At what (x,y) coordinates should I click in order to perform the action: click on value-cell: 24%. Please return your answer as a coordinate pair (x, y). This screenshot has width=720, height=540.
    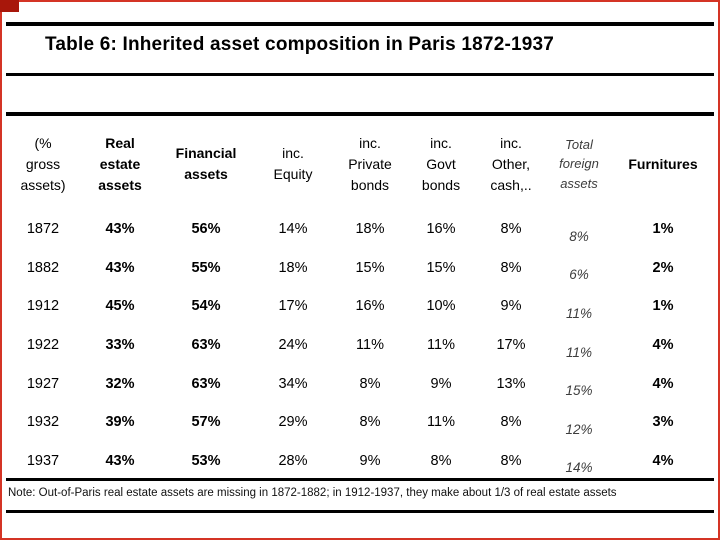
    Looking at the image, I should click on (293, 345).